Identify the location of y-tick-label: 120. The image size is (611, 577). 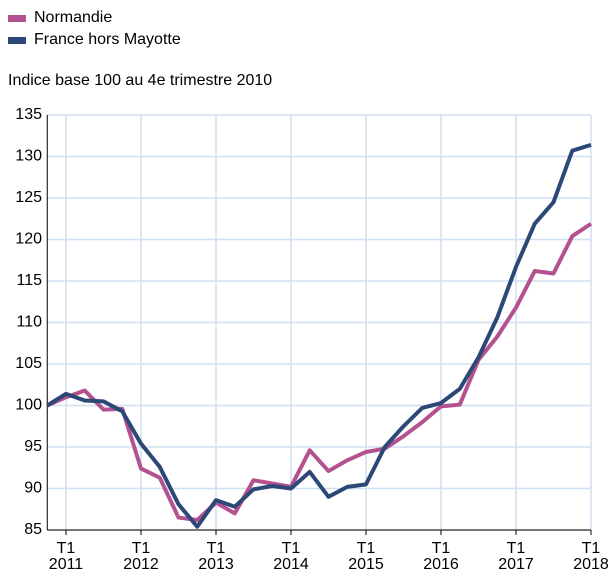
(28, 239).